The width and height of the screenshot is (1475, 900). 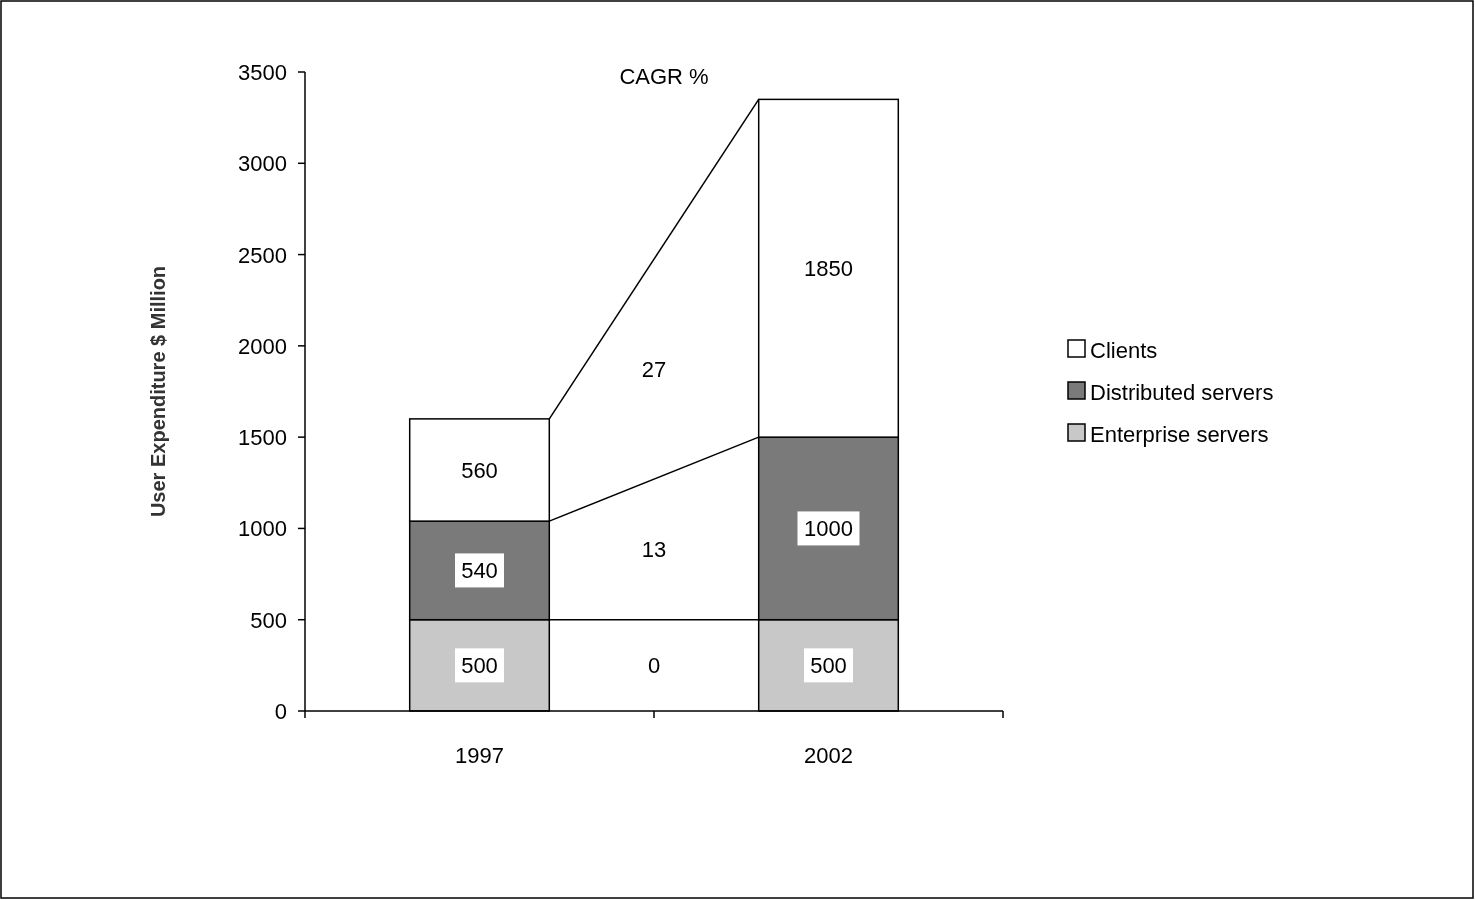 I want to click on data-label: 540, so click(x=479, y=571).